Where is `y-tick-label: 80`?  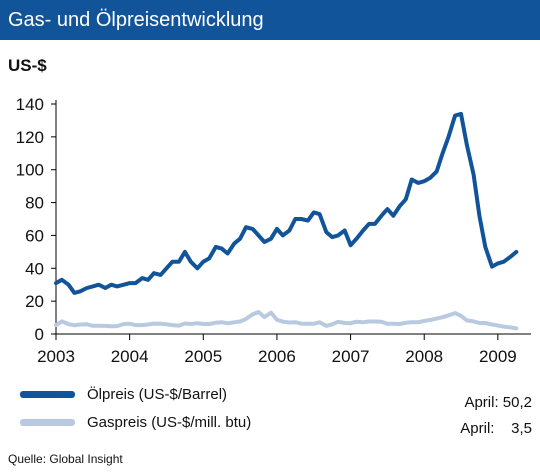
y-tick-label: 80 is located at coordinates (34, 203).